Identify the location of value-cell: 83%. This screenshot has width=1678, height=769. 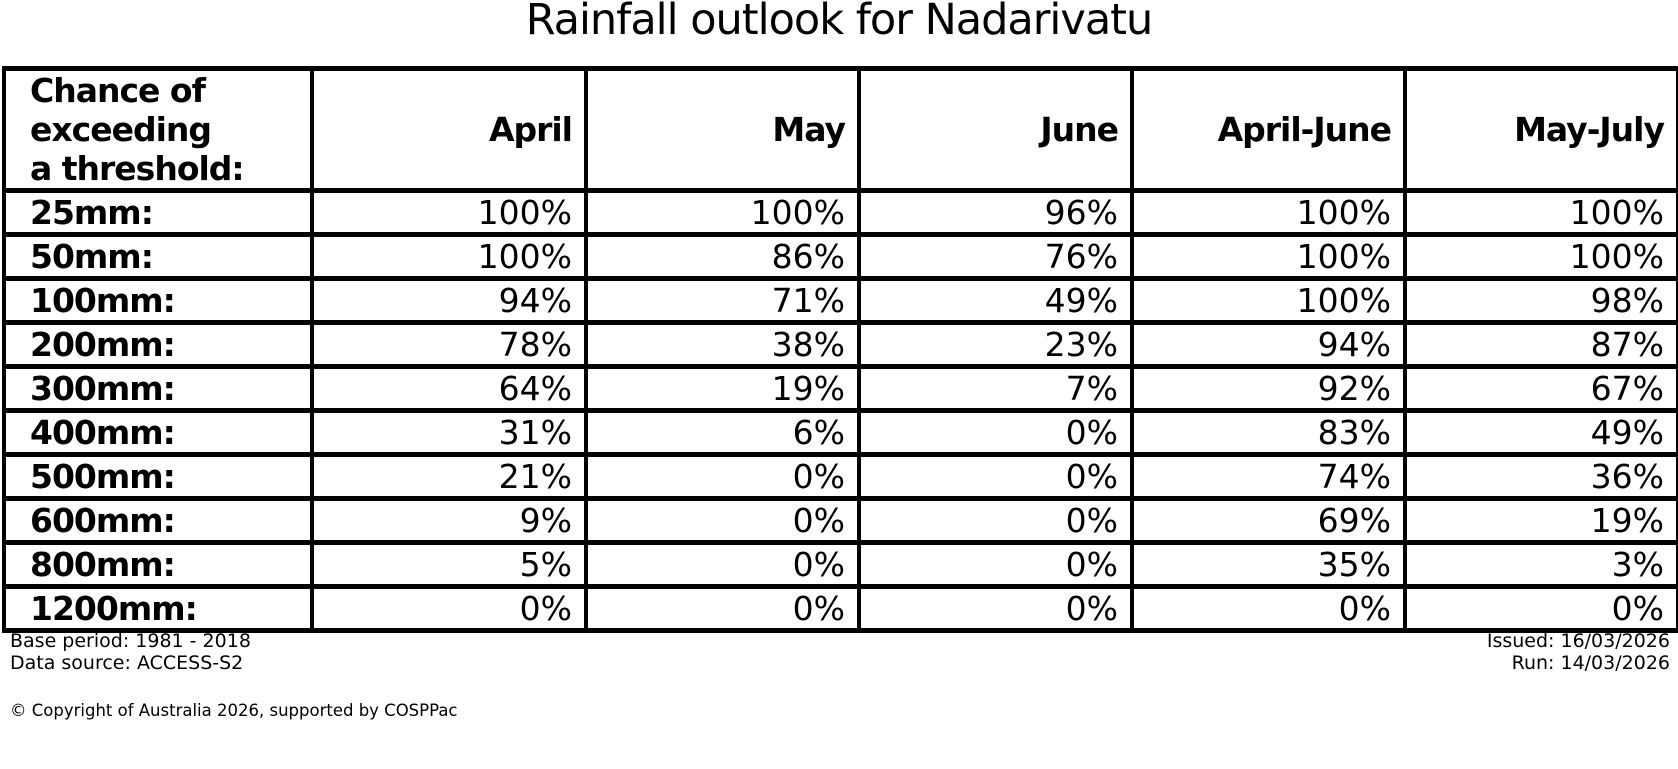
(1268, 432).